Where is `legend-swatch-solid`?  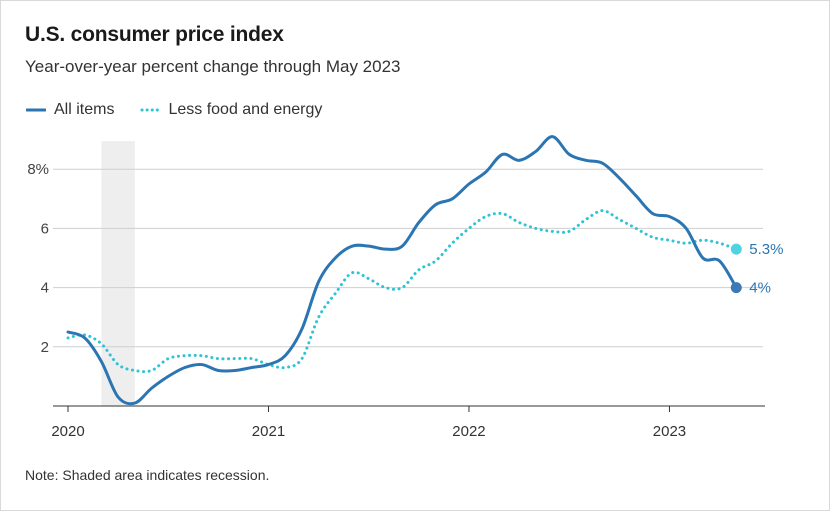 legend-swatch-solid is located at coordinates (36, 110).